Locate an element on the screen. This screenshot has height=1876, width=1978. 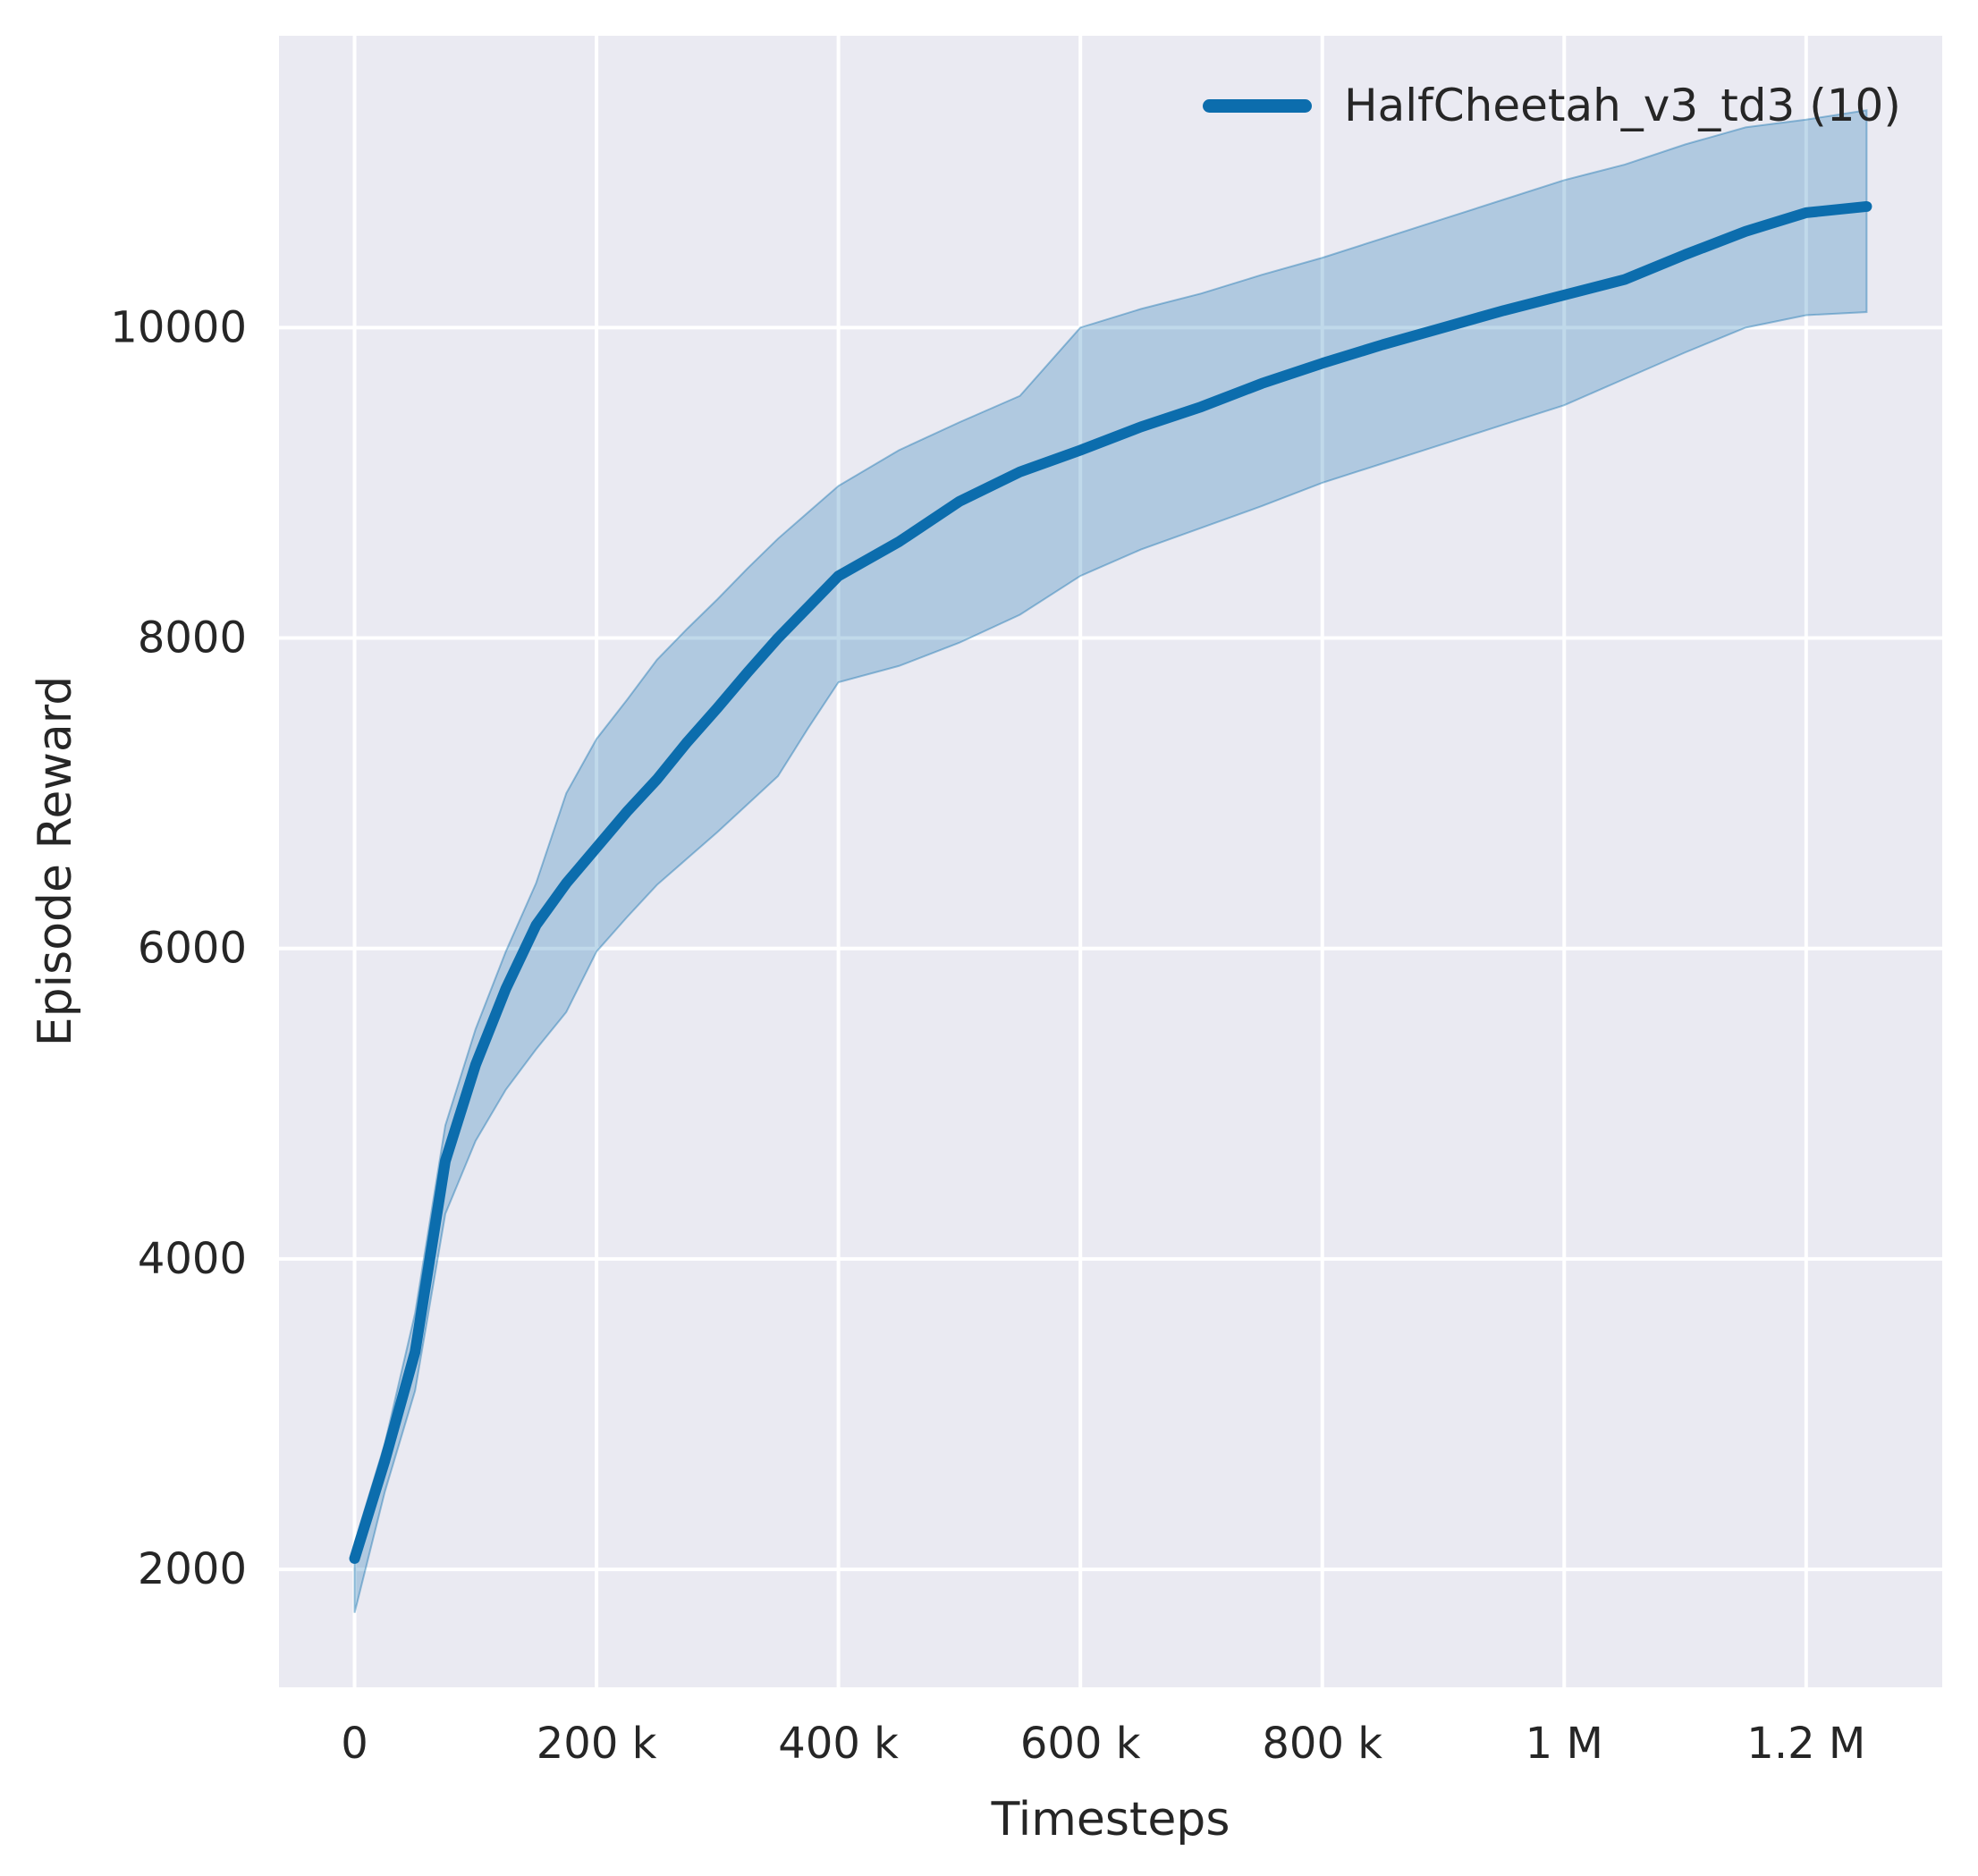
legend-series-label: HalfCheetah_v3_td3 (10) is located at coordinates (1622, 106).